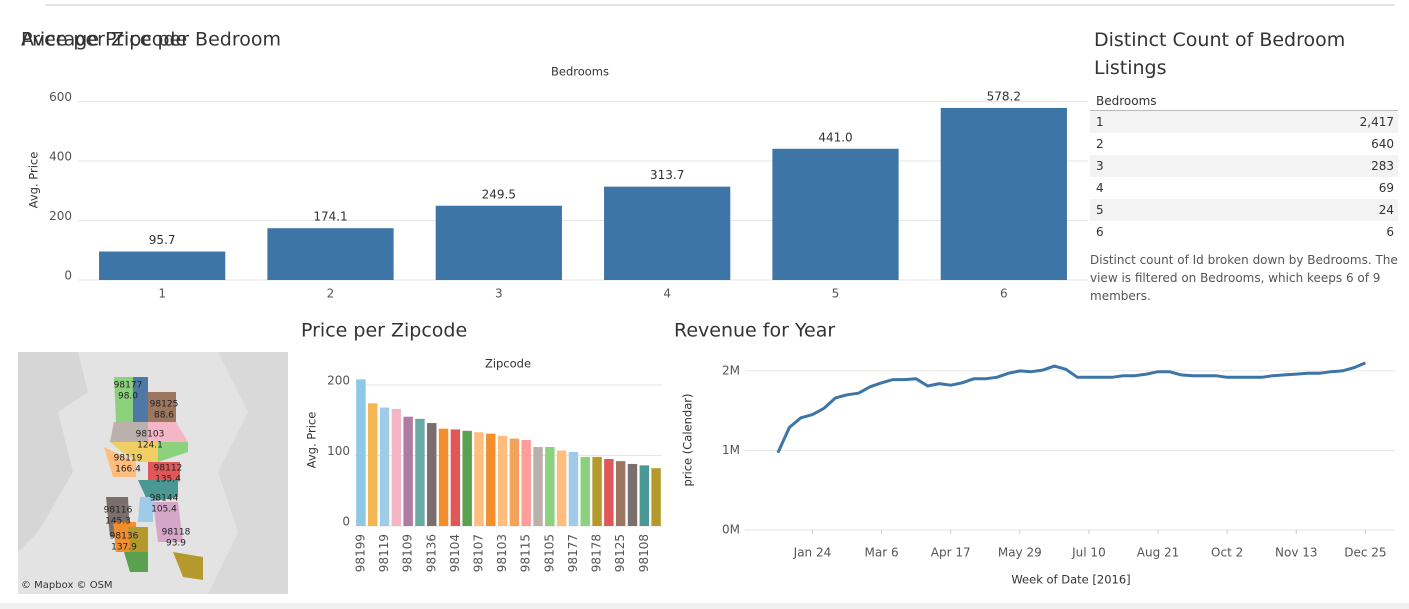 The image size is (1409, 609). I want to click on table-cell: 1, so click(1100, 122).